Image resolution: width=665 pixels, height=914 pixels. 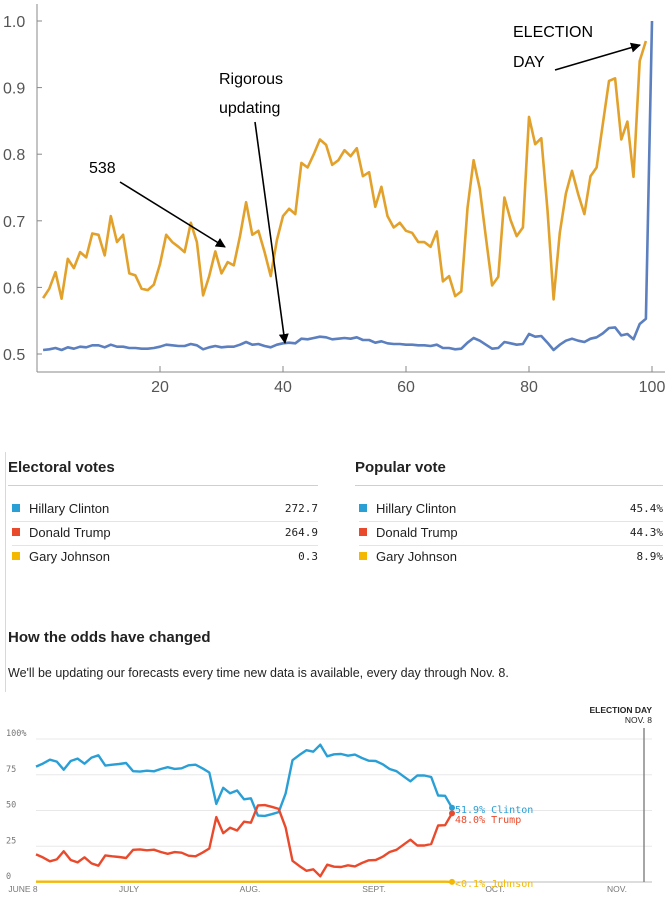 I want to click on y-tick-label: 0.7, so click(x=14, y=222).